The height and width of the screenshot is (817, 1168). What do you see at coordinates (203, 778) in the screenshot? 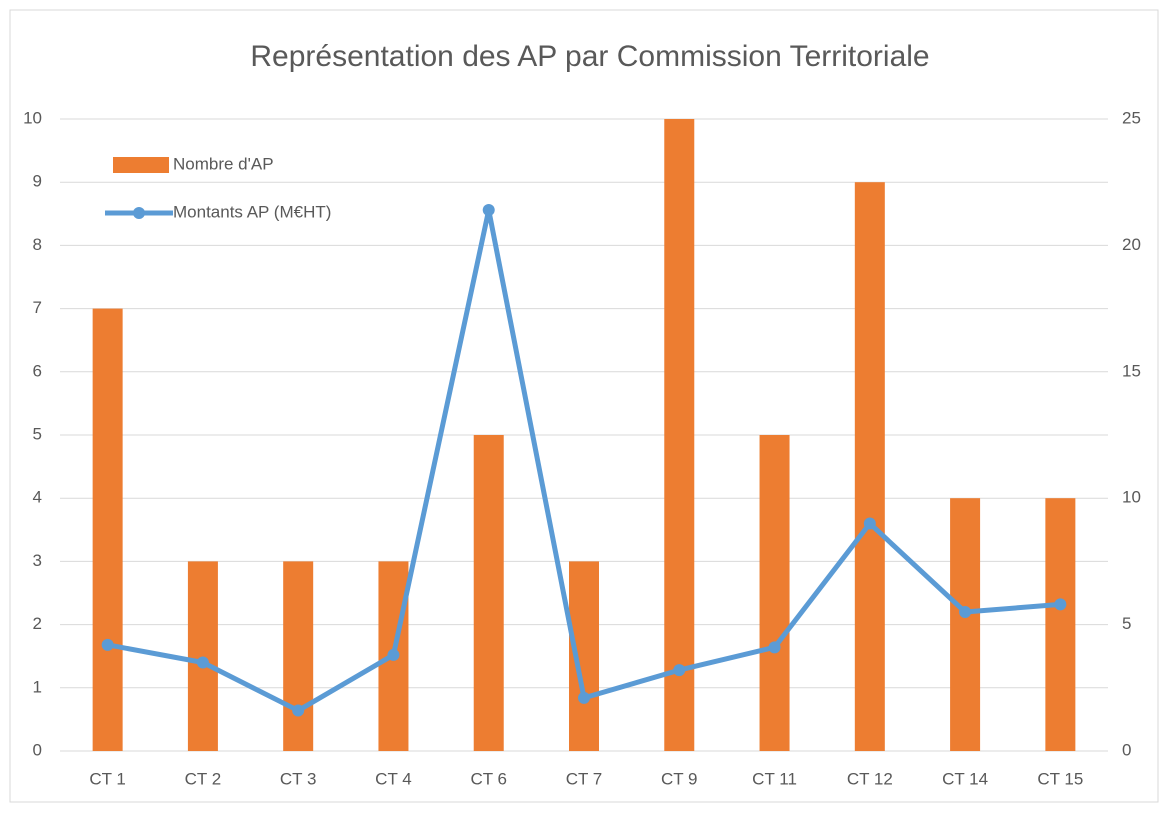
I see `x-tick-label: CT 2` at bounding box center [203, 778].